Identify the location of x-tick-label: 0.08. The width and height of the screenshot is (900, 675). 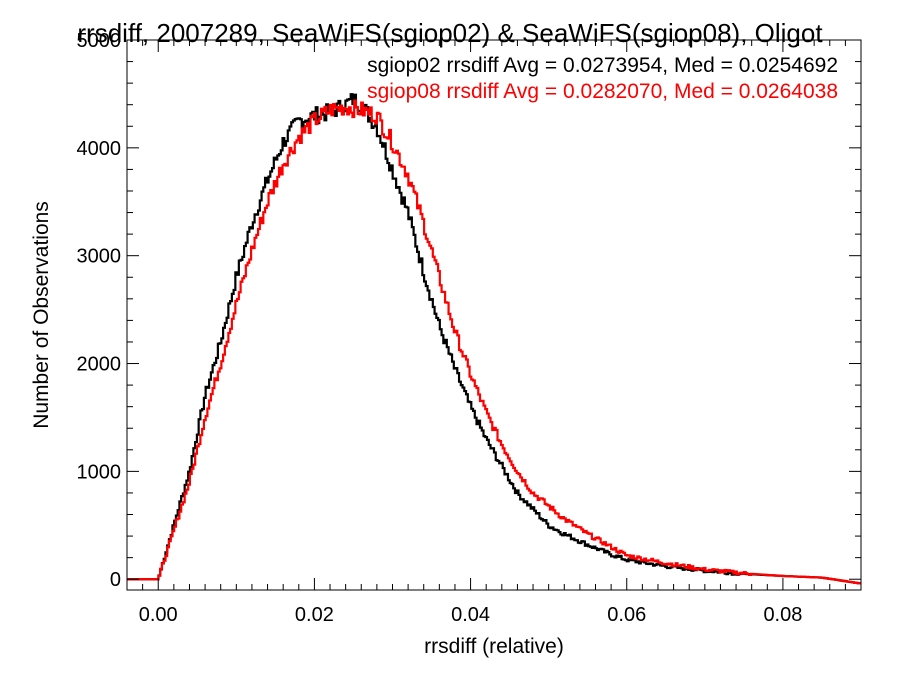
(782, 615).